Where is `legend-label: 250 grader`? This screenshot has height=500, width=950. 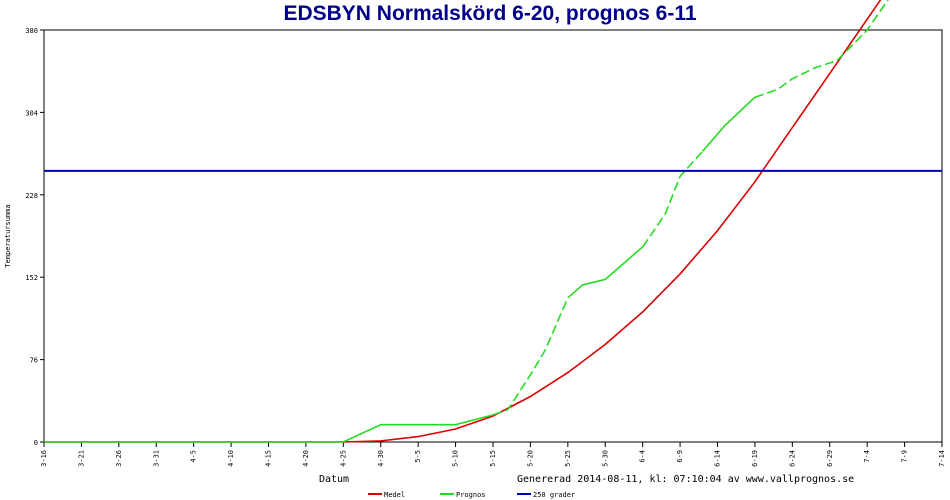 legend-label: 250 grader is located at coordinates (554, 495).